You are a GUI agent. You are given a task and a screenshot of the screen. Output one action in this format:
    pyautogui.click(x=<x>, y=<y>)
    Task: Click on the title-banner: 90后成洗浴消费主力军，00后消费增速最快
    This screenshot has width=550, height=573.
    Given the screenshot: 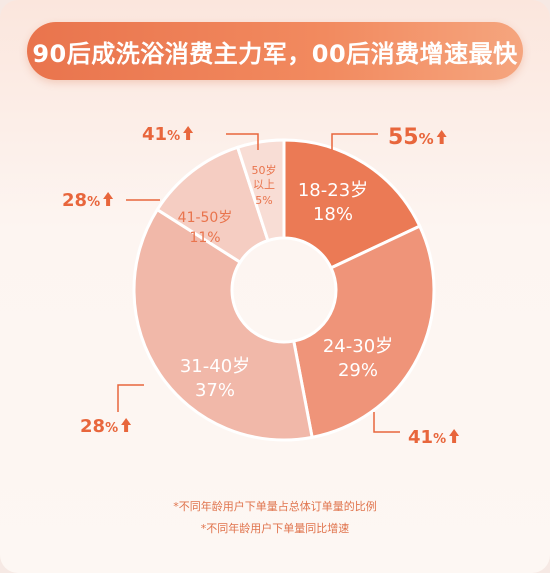 What is the action you would take?
    pyautogui.click(x=275, y=51)
    